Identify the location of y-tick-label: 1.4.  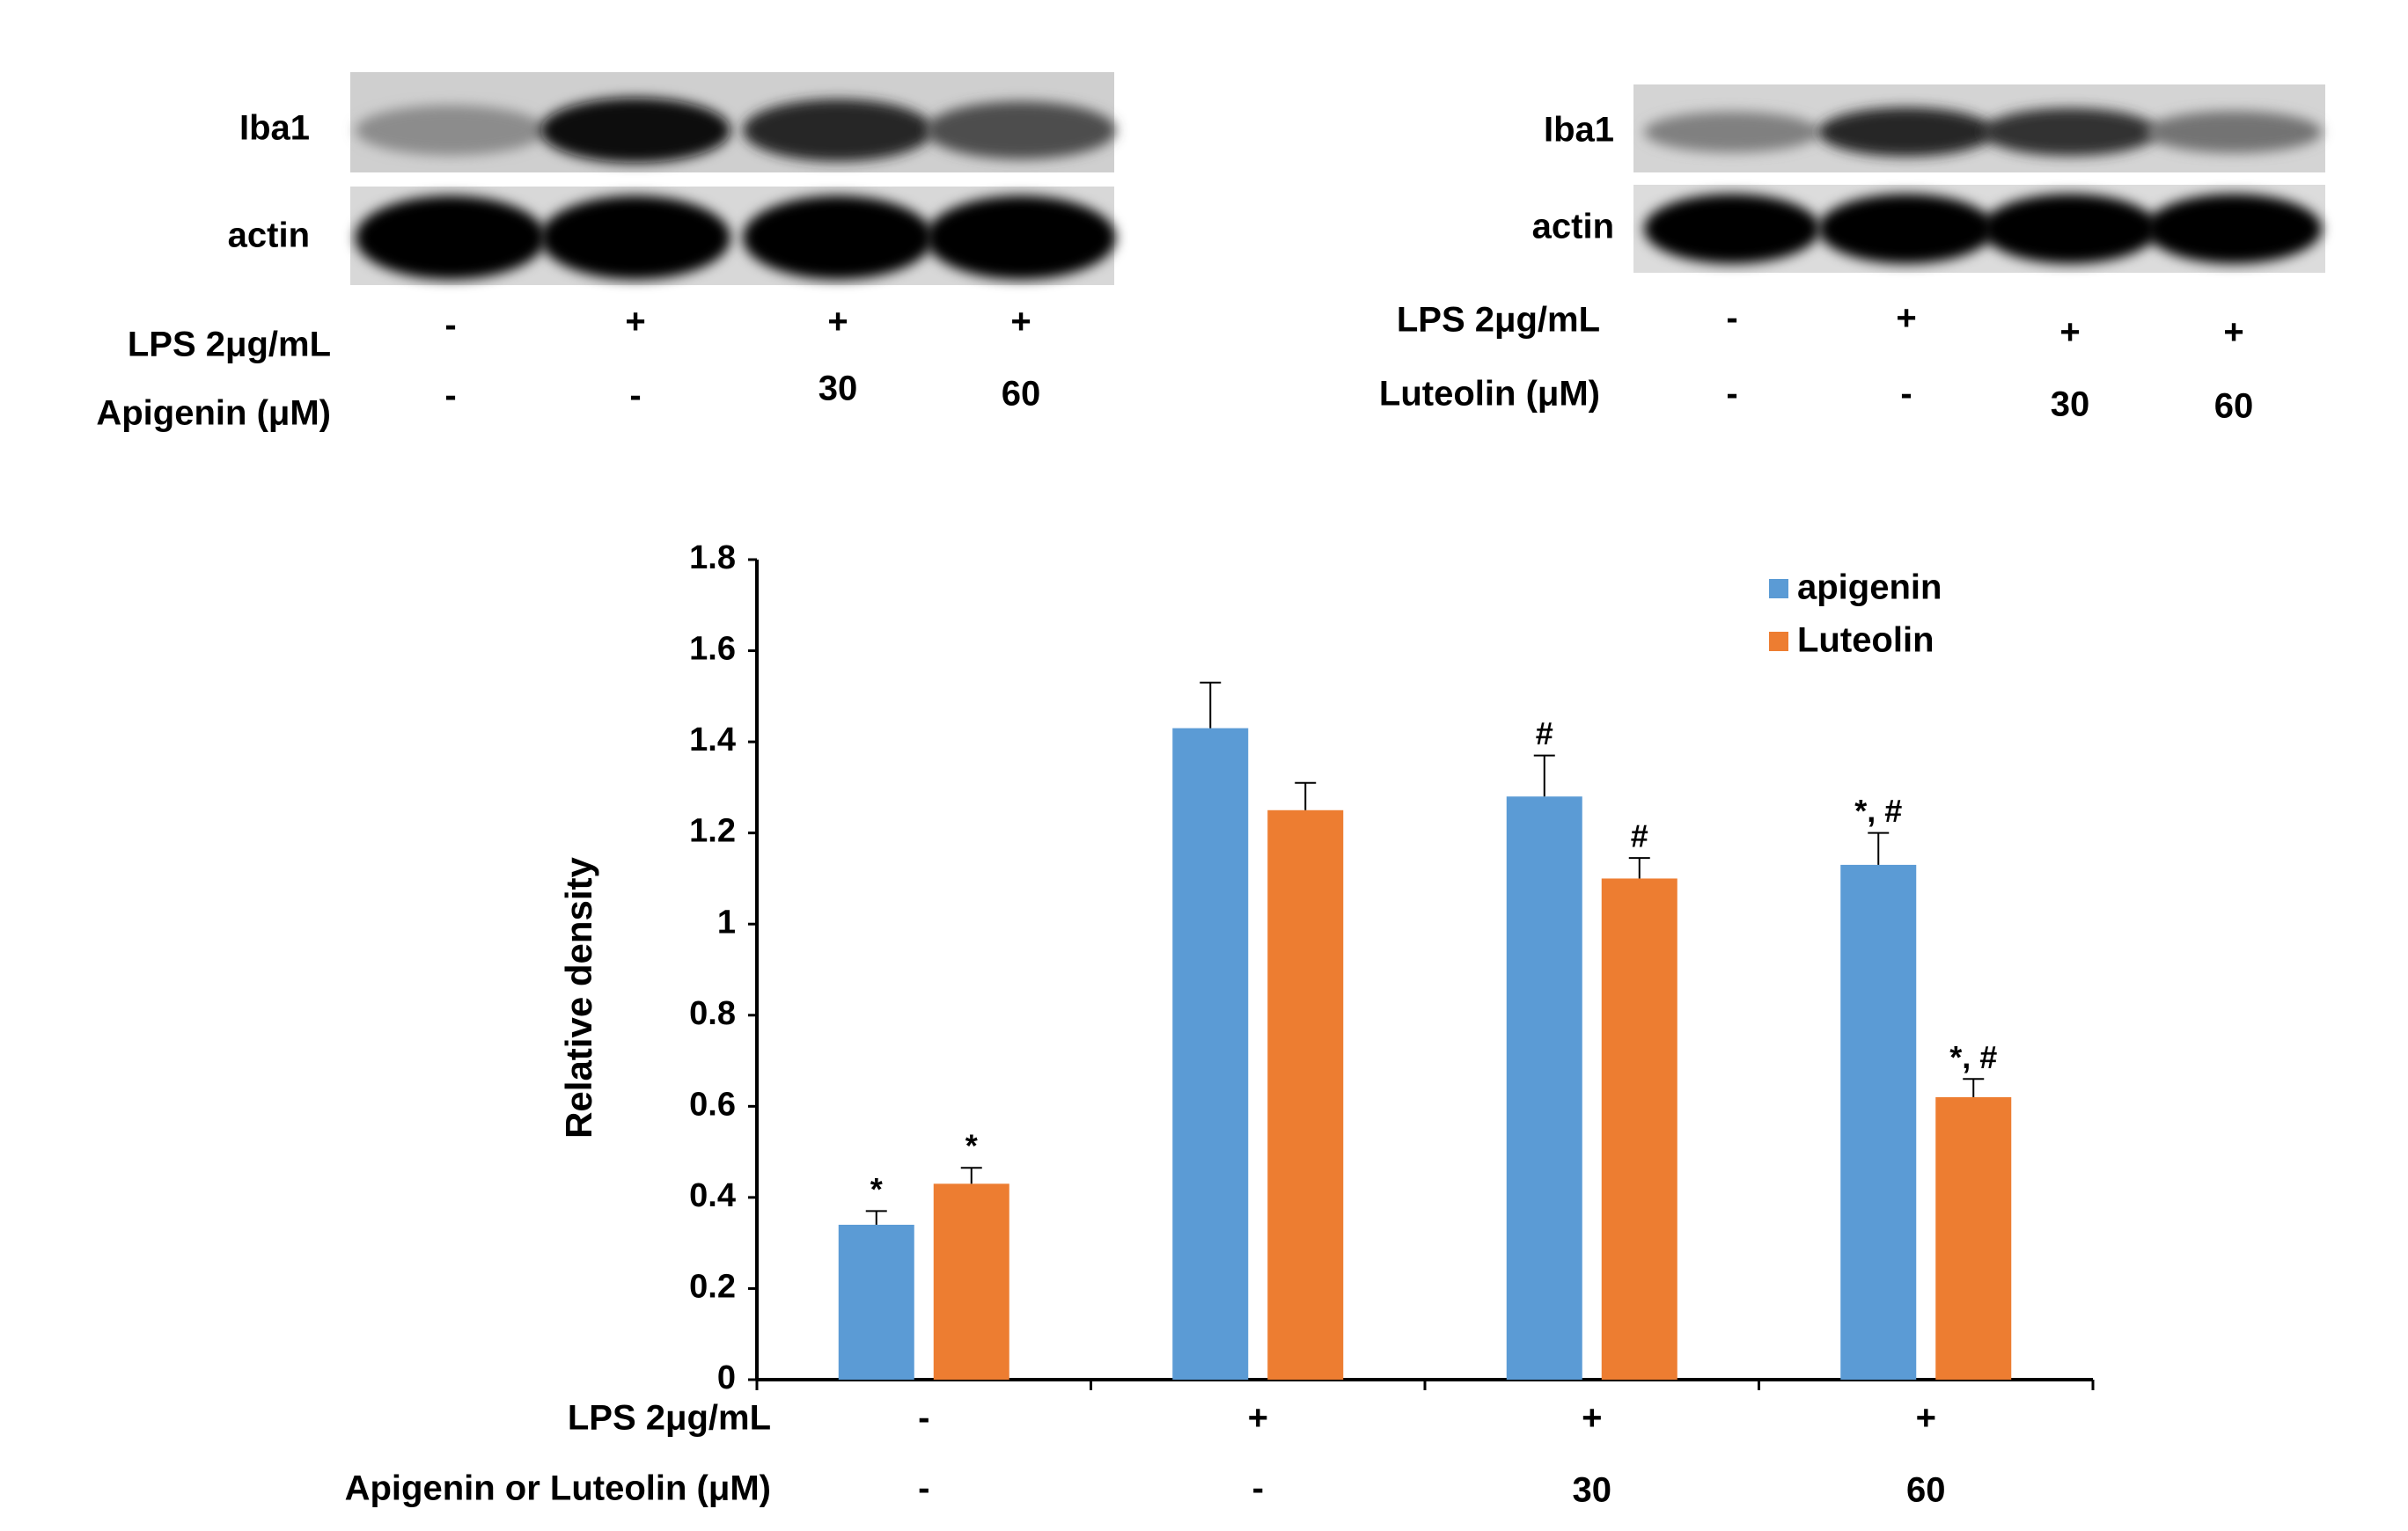
(712, 740).